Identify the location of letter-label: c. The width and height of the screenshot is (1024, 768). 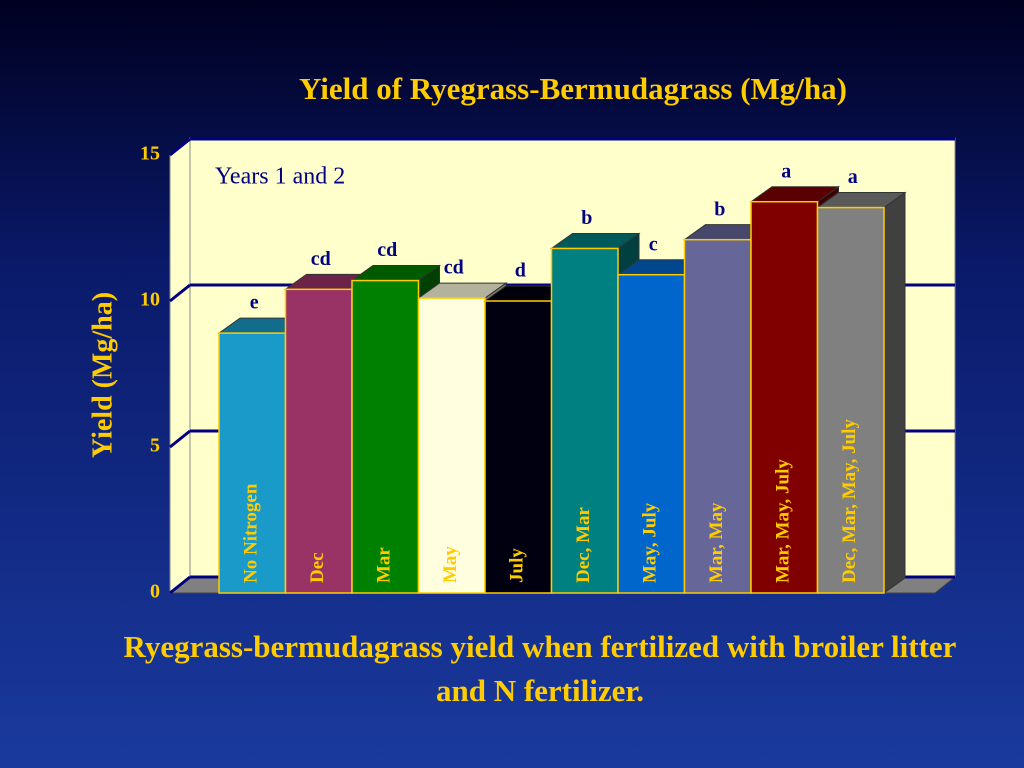
(653, 244).